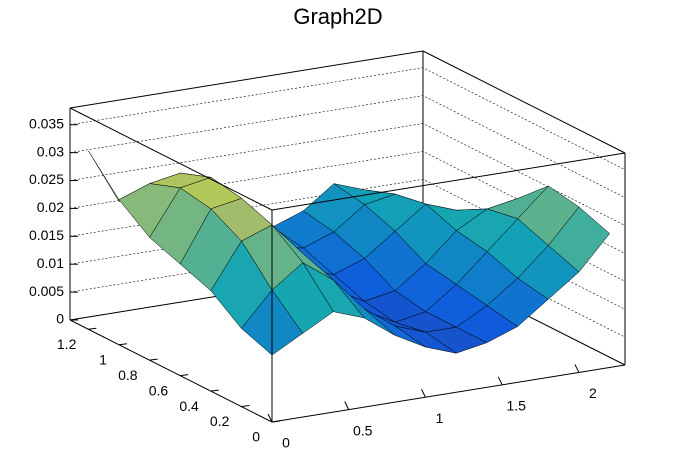 The width and height of the screenshot is (696, 472). I want to click on y-tick-label: 0.6, so click(159, 390).